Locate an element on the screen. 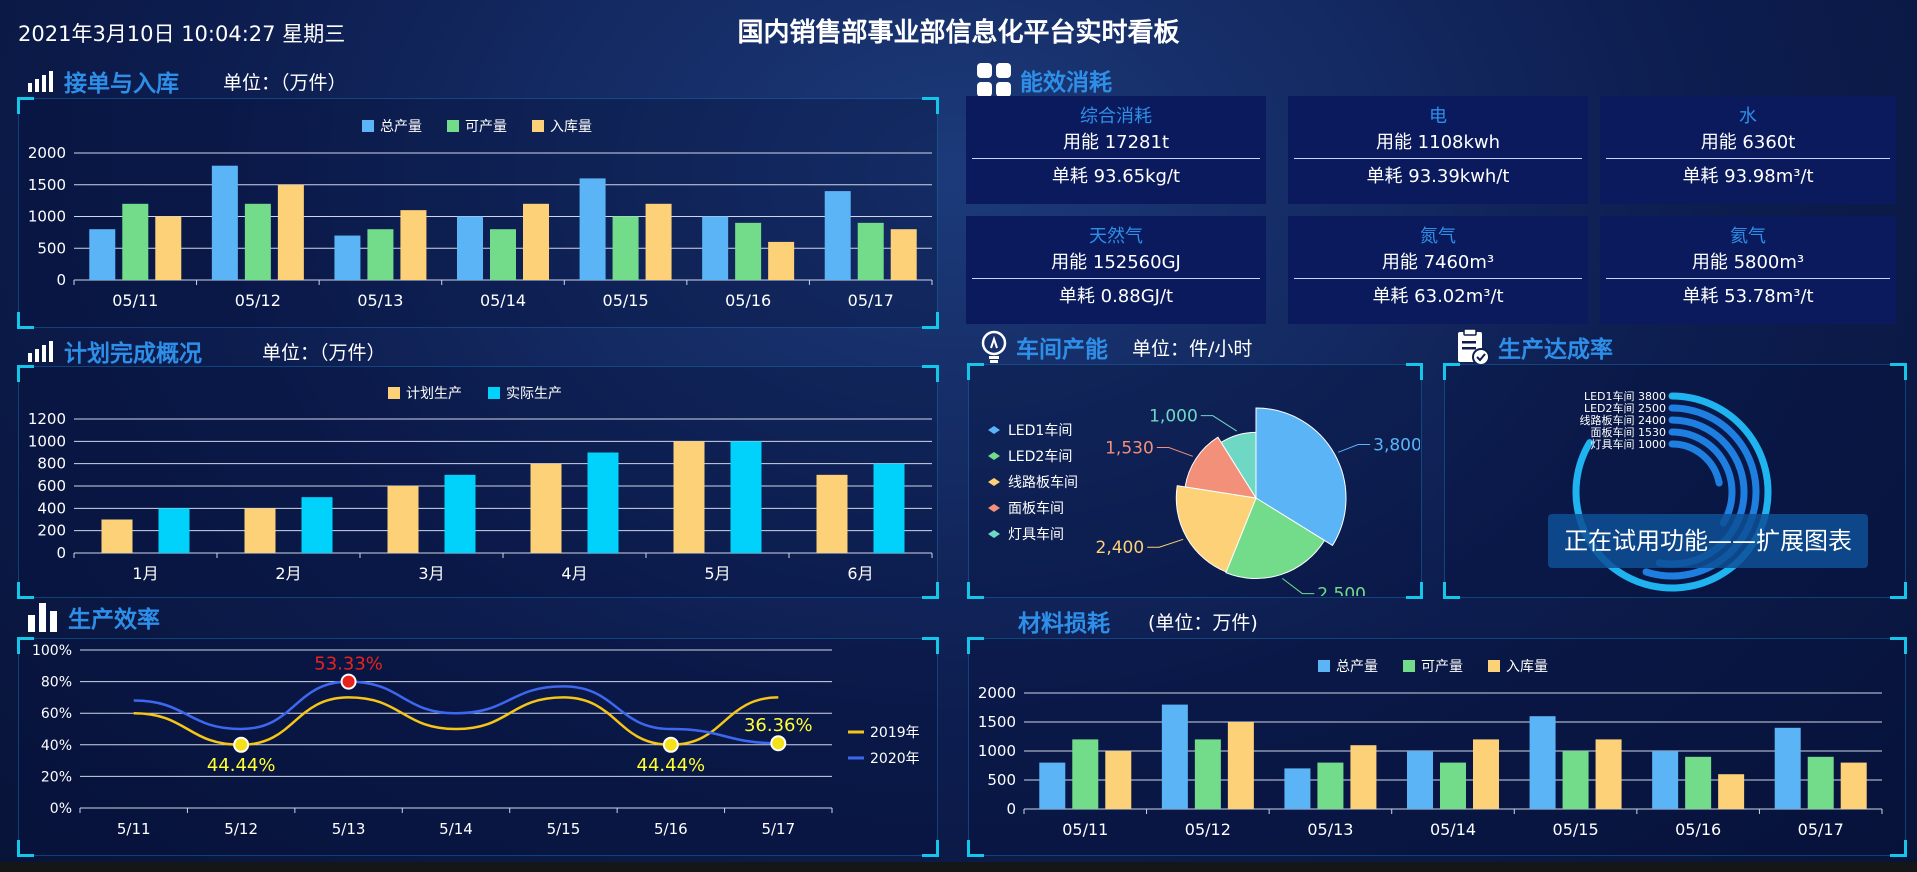 This screenshot has height=872, width=1917. extended-chart-trial-button: 正在试用功能——扩展图表 is located at coordinates (1708, 541).